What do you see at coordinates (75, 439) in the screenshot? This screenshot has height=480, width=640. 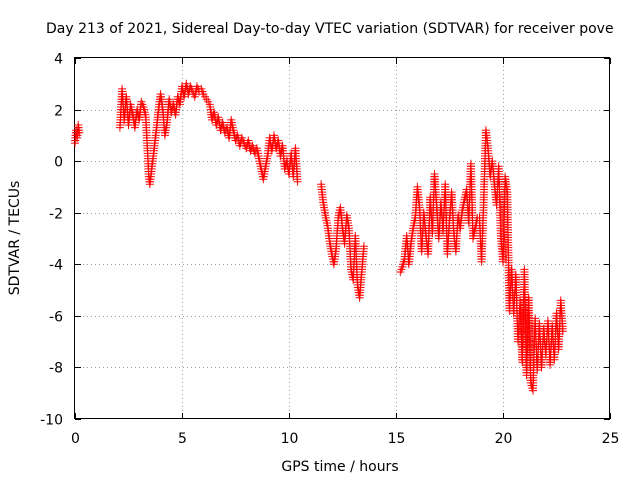 I see `x-tick-label: 0` at bounding box center [75, 439].